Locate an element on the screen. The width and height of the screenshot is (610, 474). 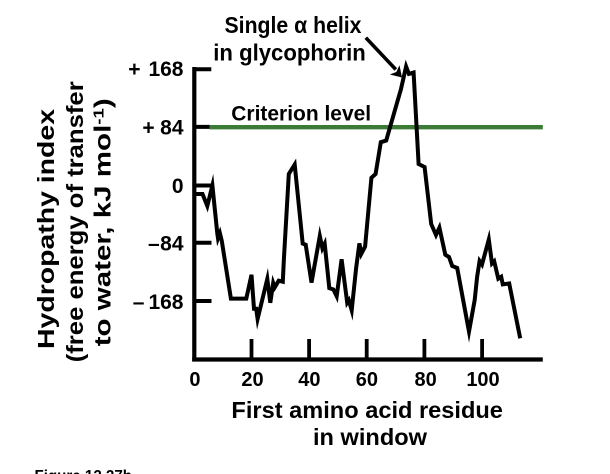
svg-text: +84 is located at coordinates (162, 128).